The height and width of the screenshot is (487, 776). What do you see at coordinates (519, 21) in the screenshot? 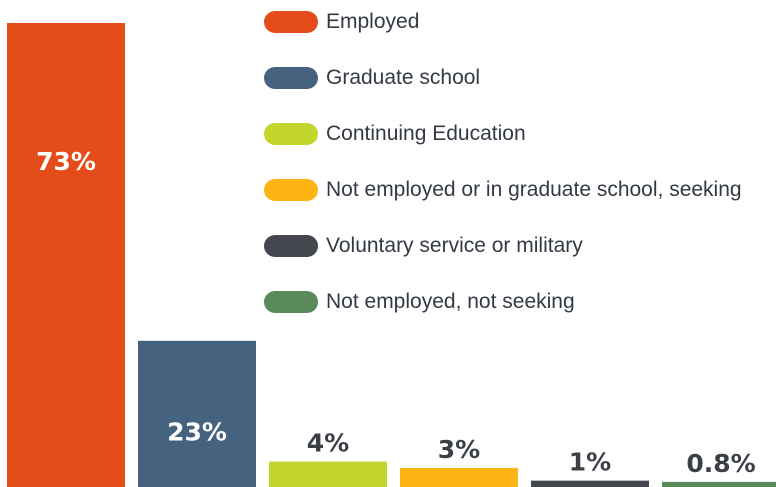
I see `legend-item-employed: Employed` at bounding box center [519, 21].